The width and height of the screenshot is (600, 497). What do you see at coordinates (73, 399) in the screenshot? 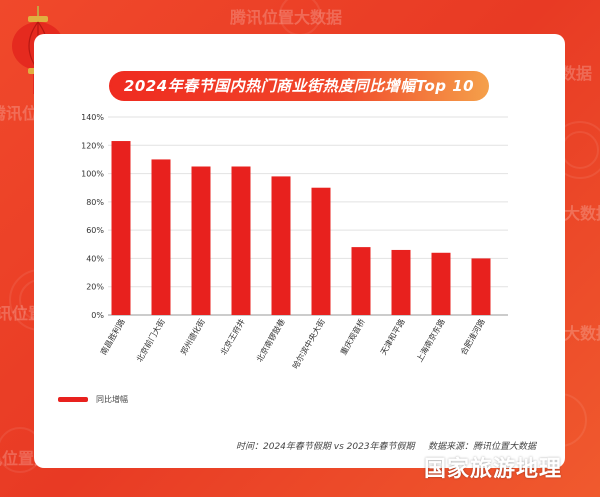
I see `legend-swatch` at bounding box center [73, 399].